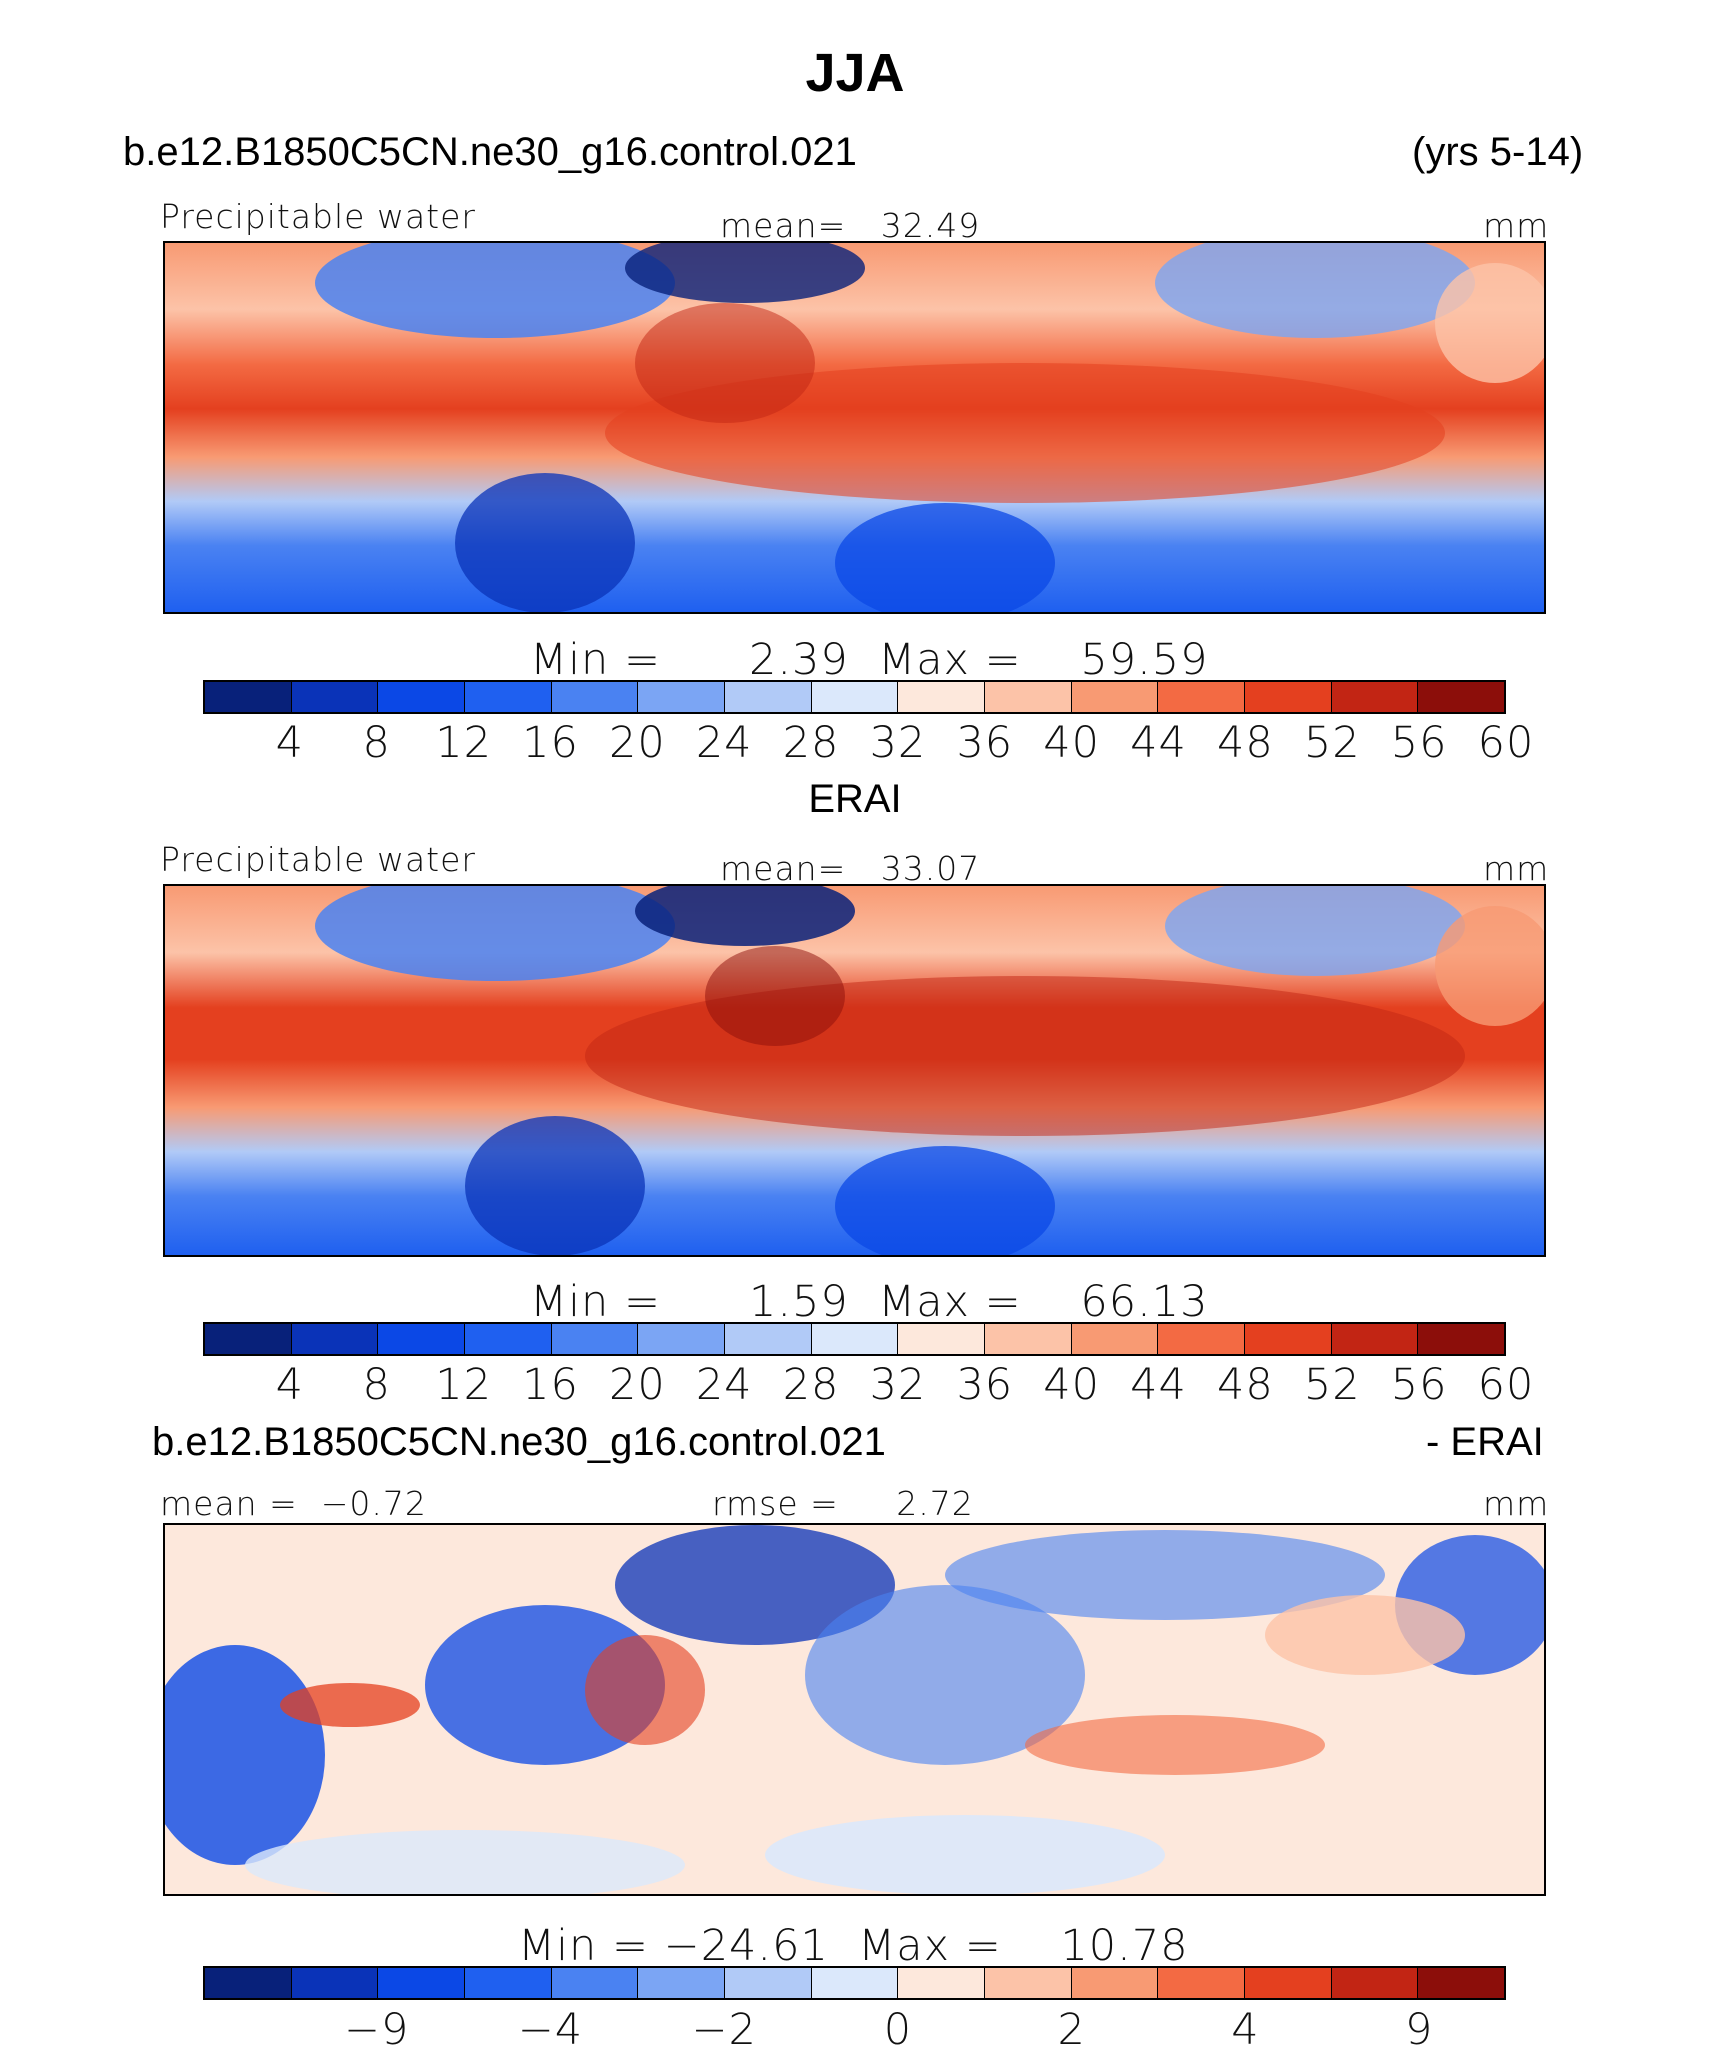  I want to click on panel1-map, so click(854, 427).